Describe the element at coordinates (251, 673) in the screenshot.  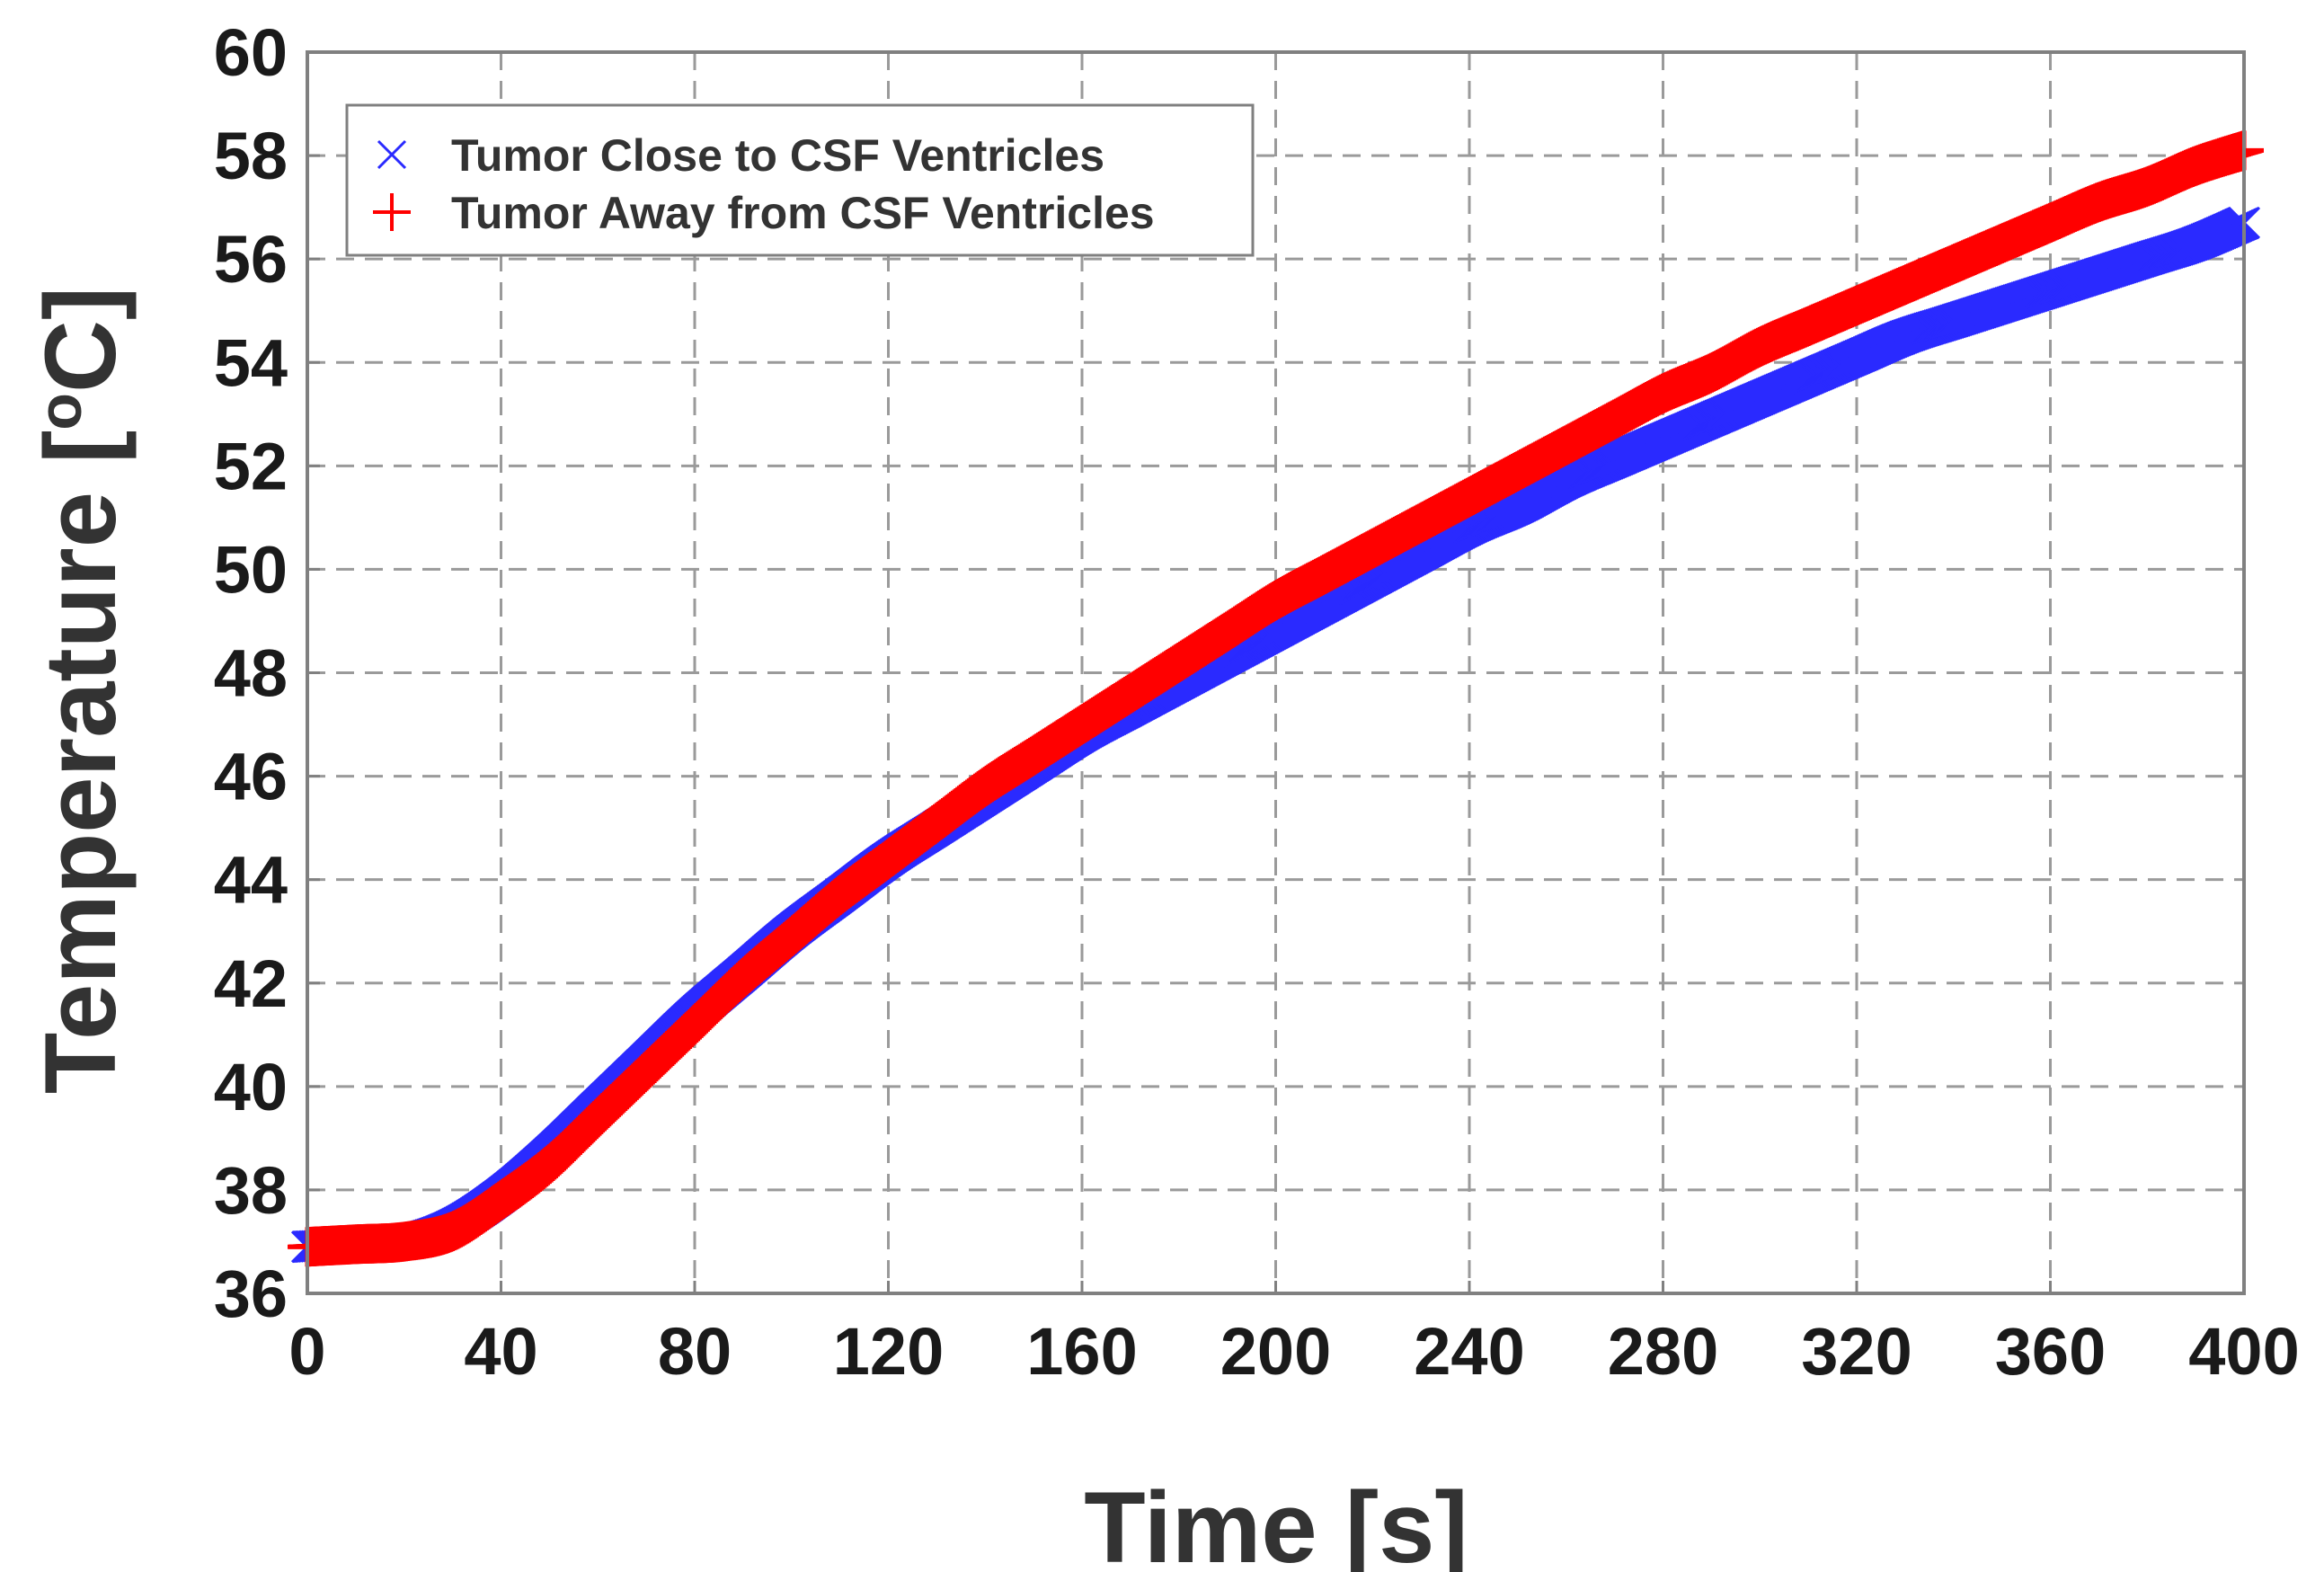
I see `y-tick-label: 48` at that location.